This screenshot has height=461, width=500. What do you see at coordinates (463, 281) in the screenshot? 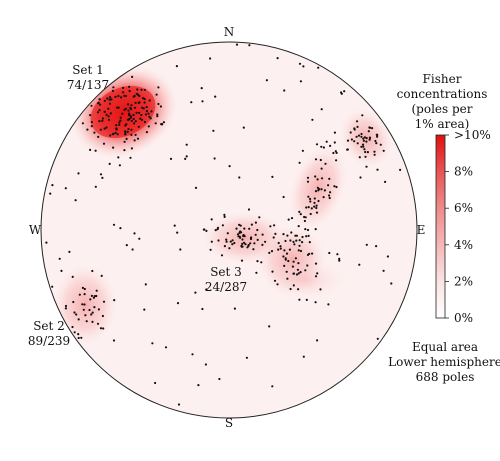
I see `colorbar-tick-label: 2%` at bounding box center [463, 281].